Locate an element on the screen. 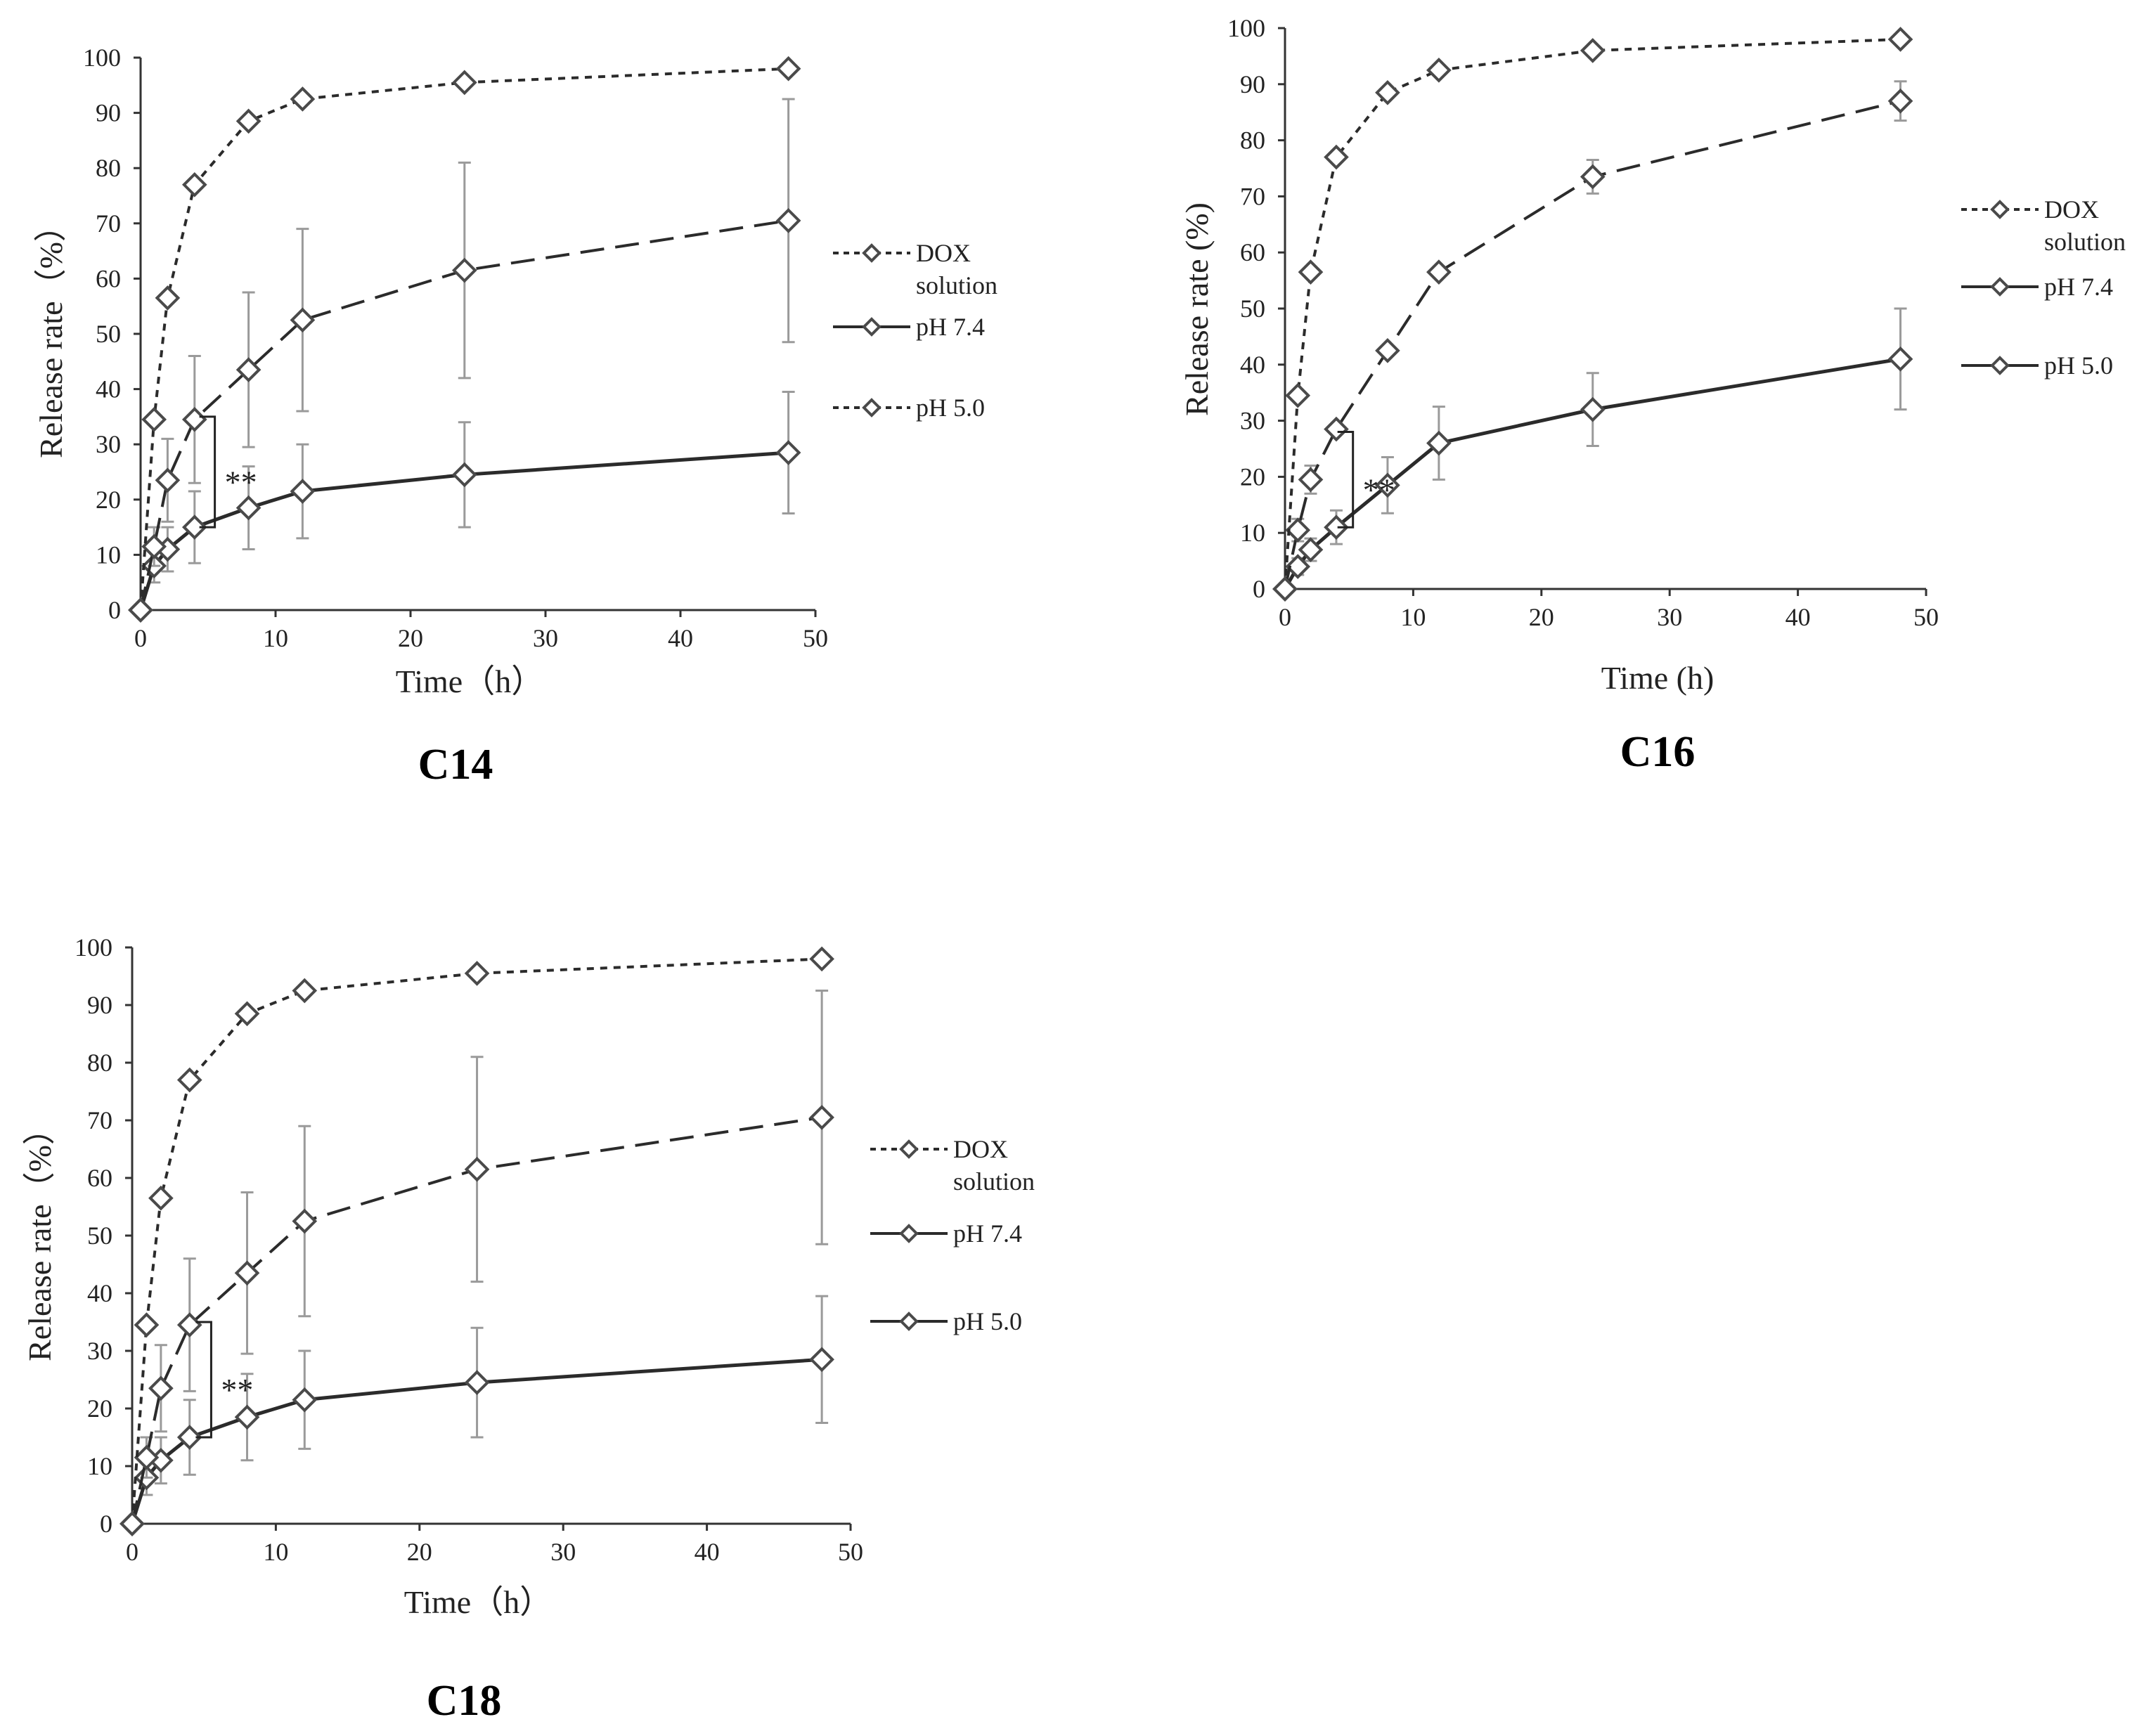  y-axis-label: Release rate（%） is located at coordinates (40, 1237).